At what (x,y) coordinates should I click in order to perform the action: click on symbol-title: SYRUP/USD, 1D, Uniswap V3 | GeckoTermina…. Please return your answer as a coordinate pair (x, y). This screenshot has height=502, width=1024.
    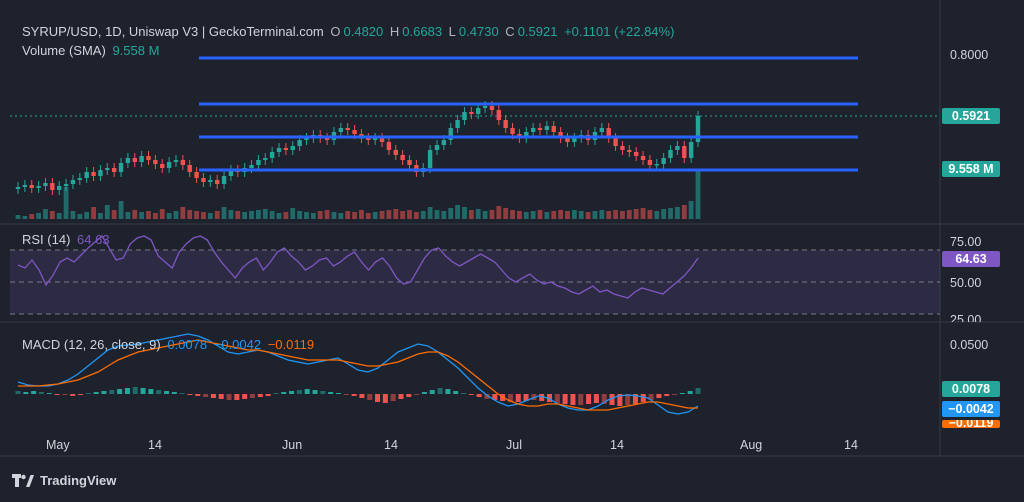
    Looking at the image, I should click on (173, 31).